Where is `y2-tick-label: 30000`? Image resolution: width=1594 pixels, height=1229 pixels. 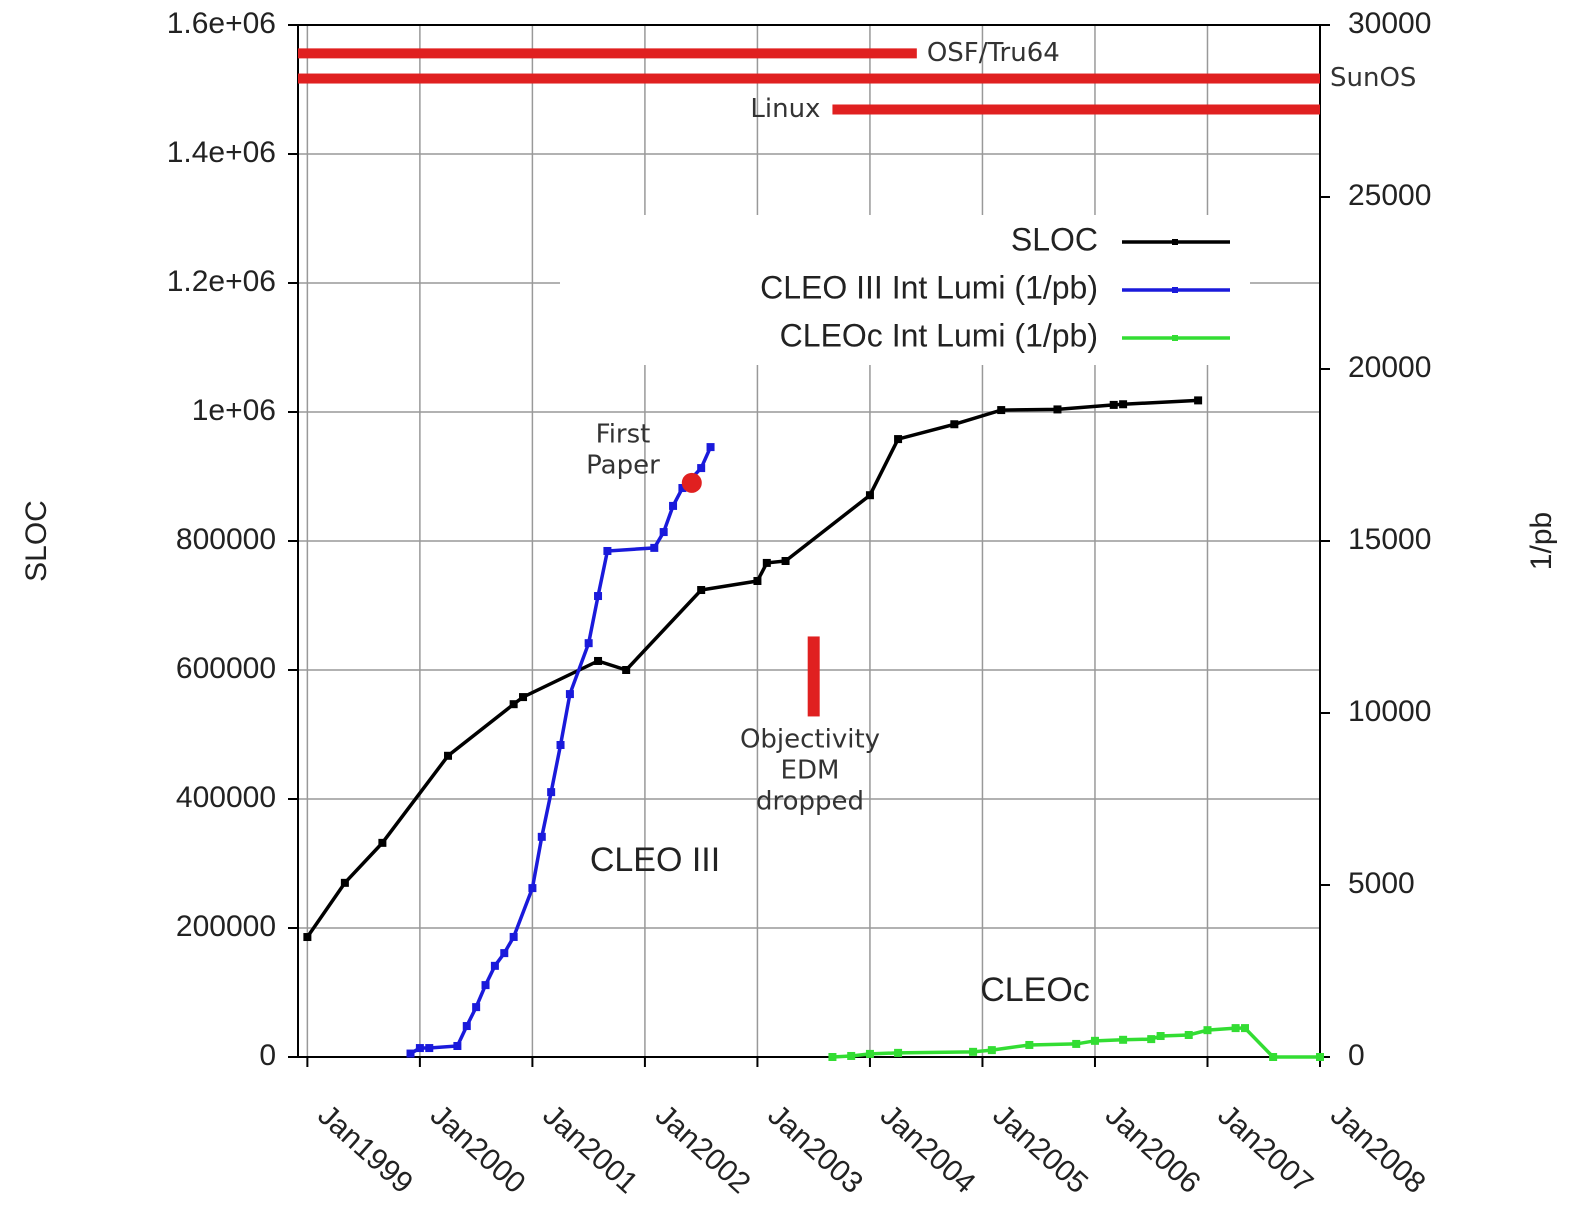
y2-tick-label: 30000 is located at coordinates (1389, 23).